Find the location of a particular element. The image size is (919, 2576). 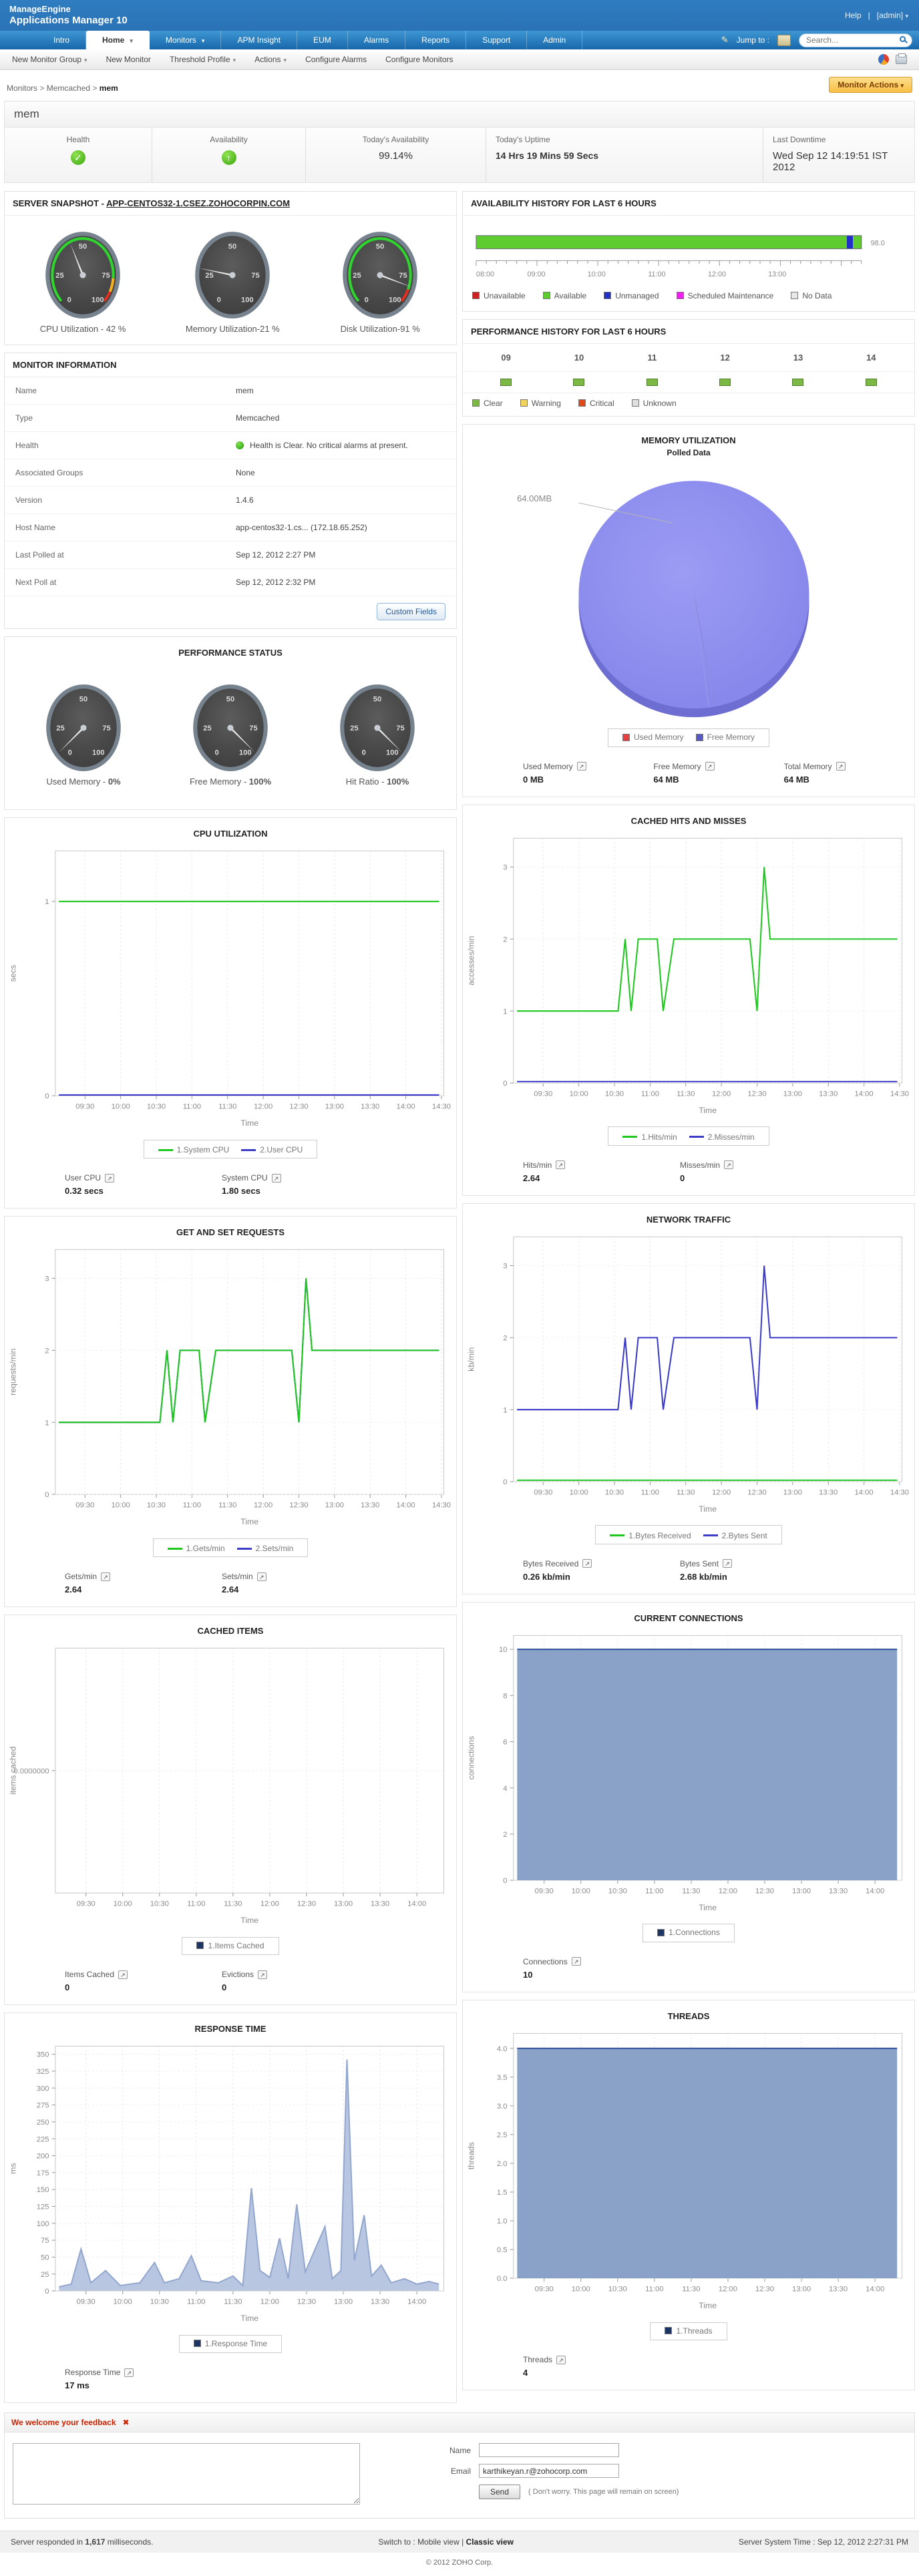

performance-history-title: PERFORMANCE HISTORY FOR LAST 6 HOURS is located at coordinates (689, 332).